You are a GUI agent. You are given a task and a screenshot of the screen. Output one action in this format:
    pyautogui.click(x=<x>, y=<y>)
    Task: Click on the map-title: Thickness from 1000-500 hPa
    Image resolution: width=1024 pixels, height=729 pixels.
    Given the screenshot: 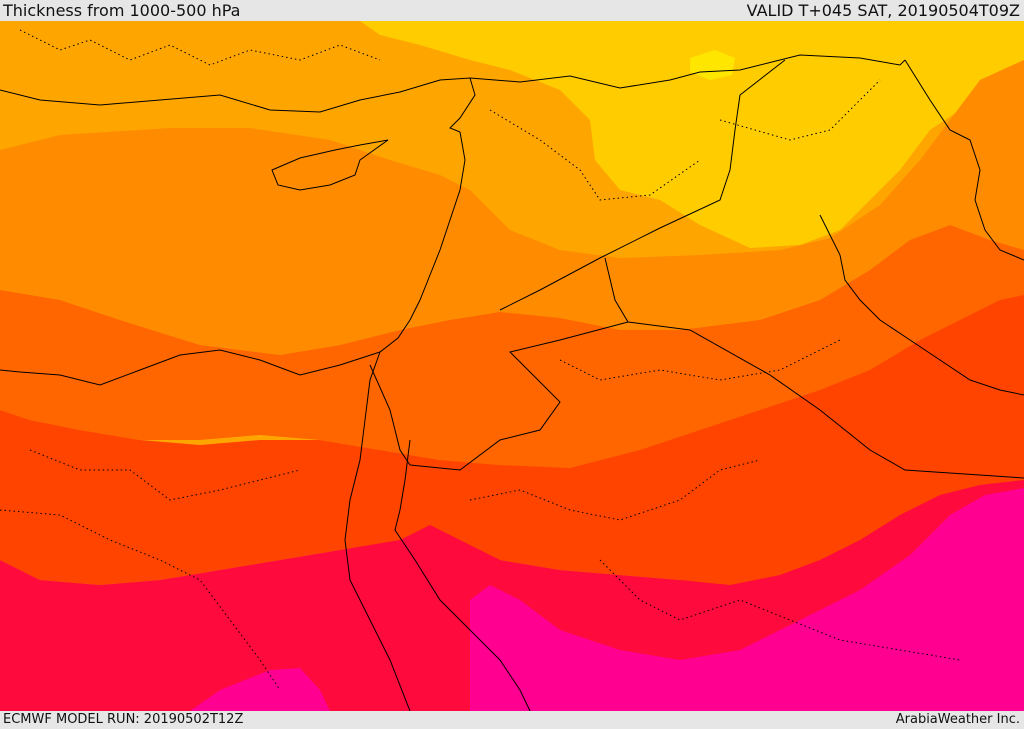 What is the action you would take?
    pyautogui.click(x=122, y=10)
    